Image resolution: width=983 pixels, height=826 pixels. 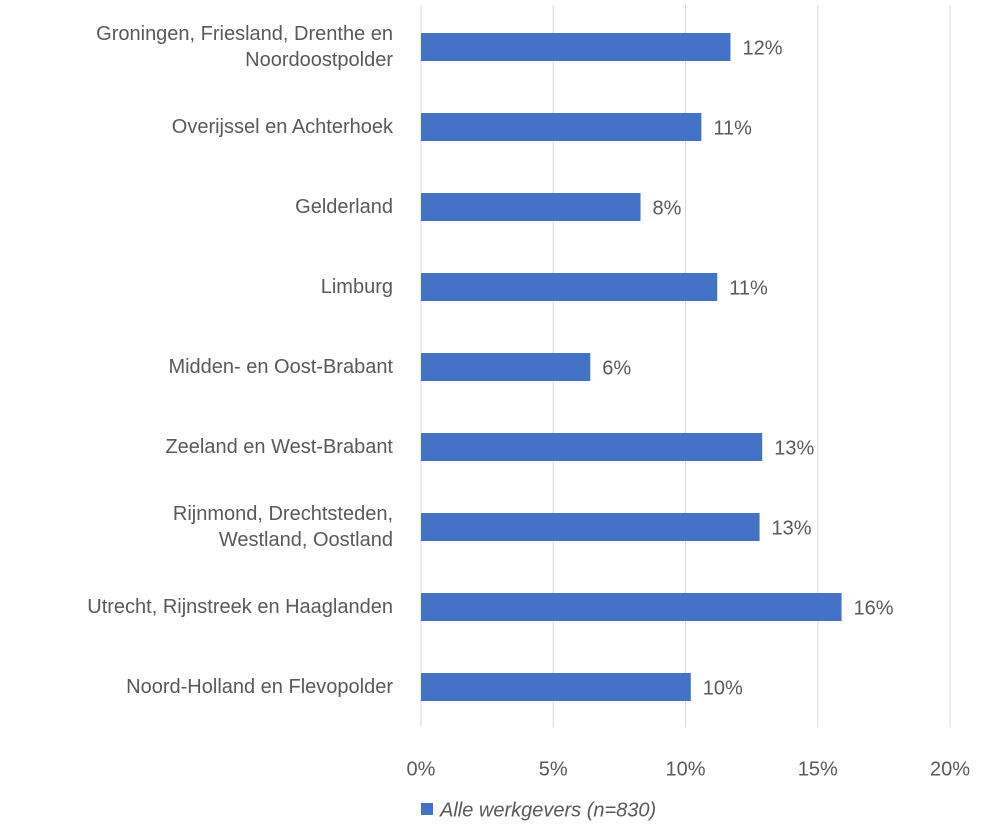 What do you see at coordinates (950, 769) in the screenshot?
I see `x-tick-label: 20%` at bounding box center [950, 769].